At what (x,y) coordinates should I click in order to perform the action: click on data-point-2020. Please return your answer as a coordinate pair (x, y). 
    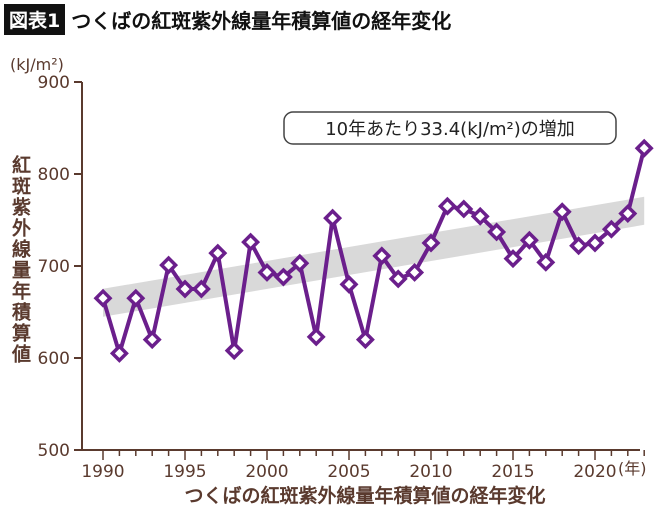
    Looking at the image, I should click on (595, 243).